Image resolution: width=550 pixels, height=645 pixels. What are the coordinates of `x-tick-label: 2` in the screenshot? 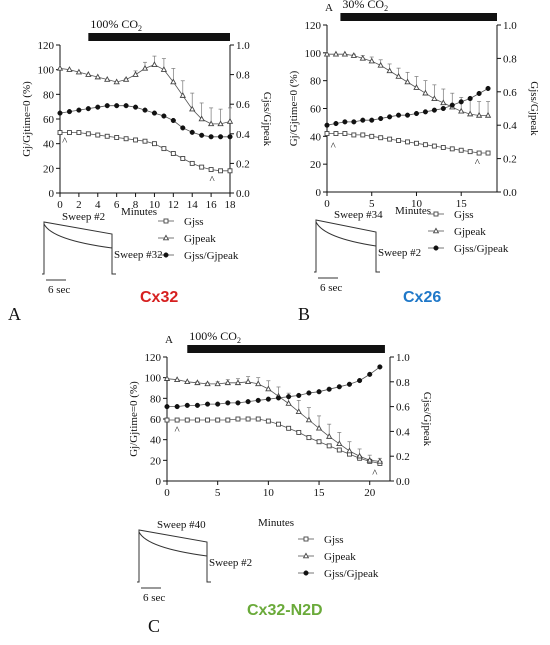 It's located at (79, 205).